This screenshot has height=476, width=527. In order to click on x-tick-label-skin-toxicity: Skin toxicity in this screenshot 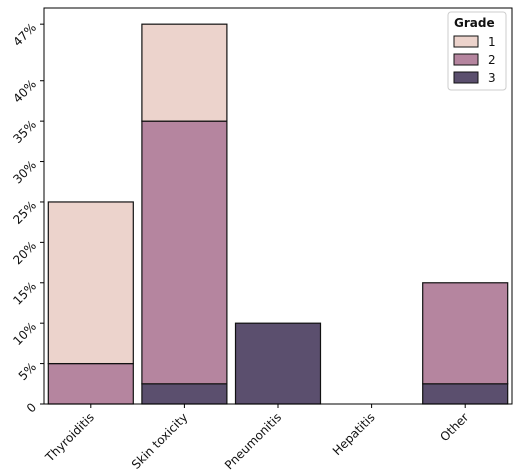, I will do `click(160, 441)`.